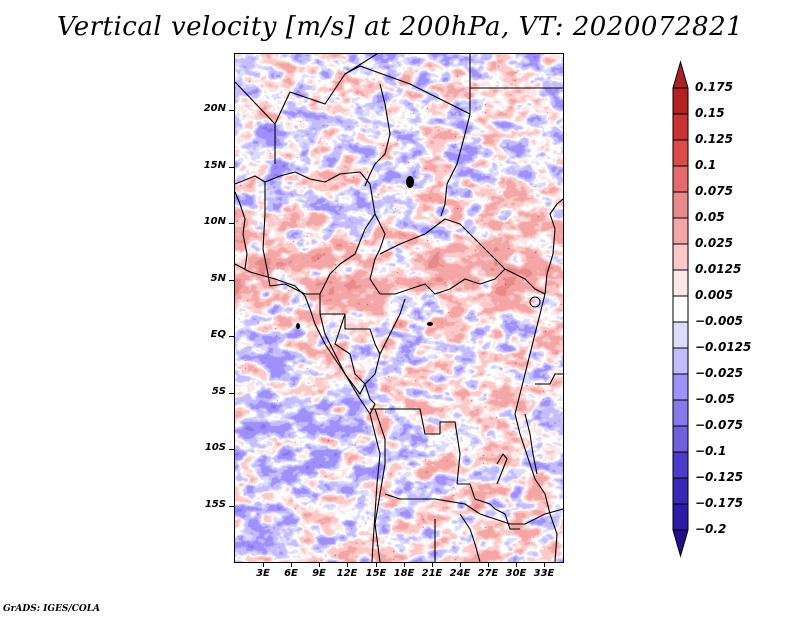  I want to click on x-tick-label: 27E, so click(488, 573).